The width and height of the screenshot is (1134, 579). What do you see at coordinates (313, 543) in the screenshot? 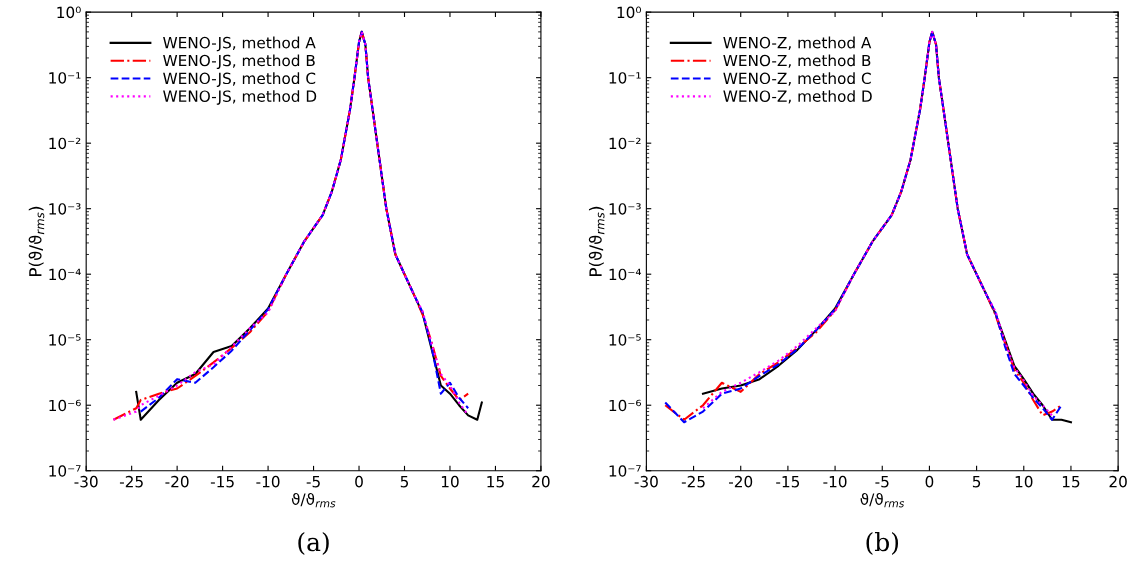
I see `text: (a)` at bounding box center [313, 543].